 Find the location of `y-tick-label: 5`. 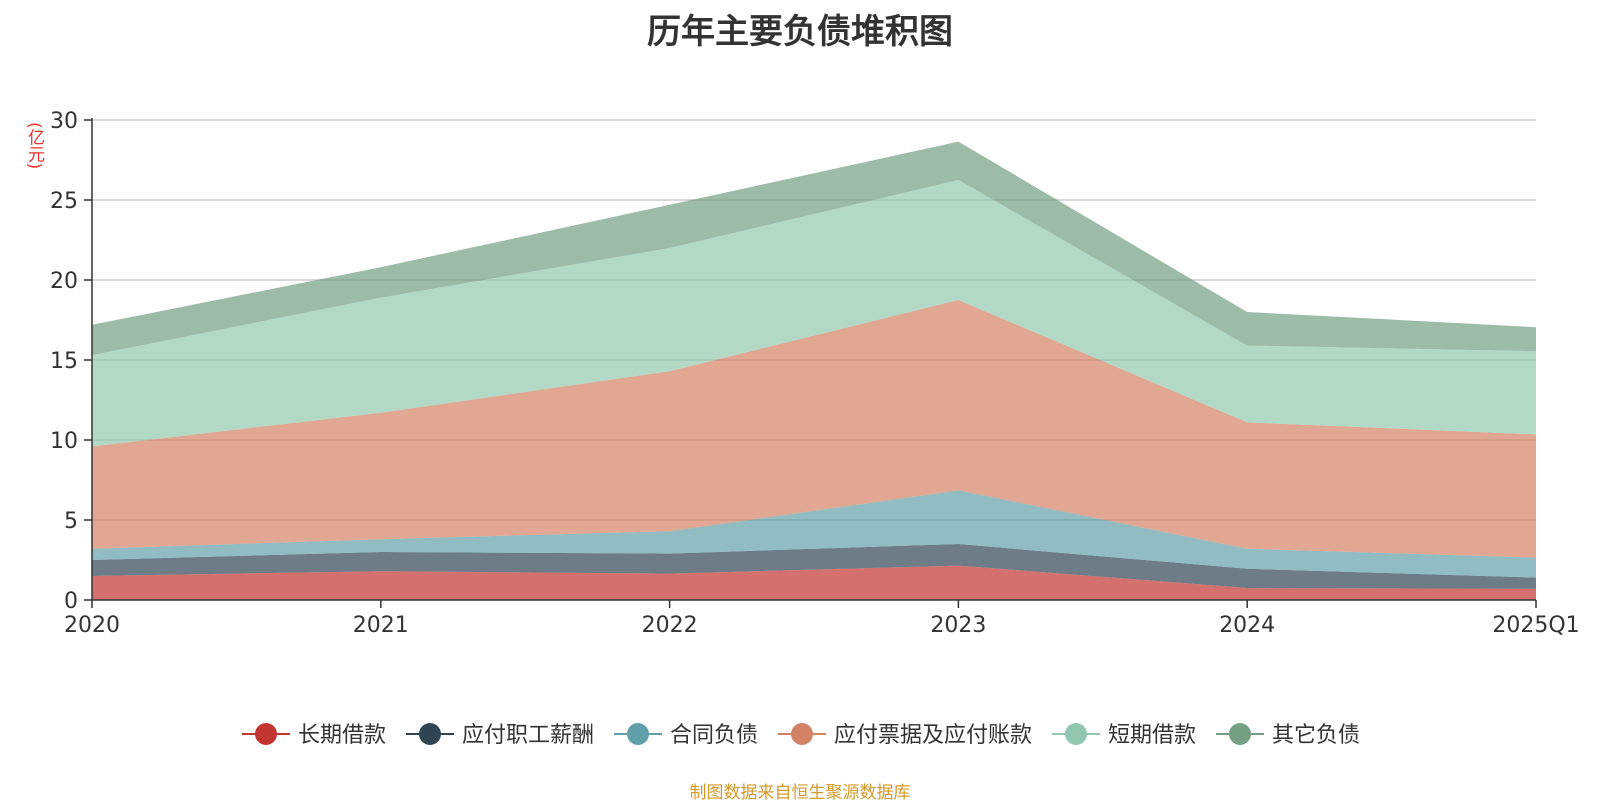

y-tick-label: 5 is located at coordinates (71, 521).